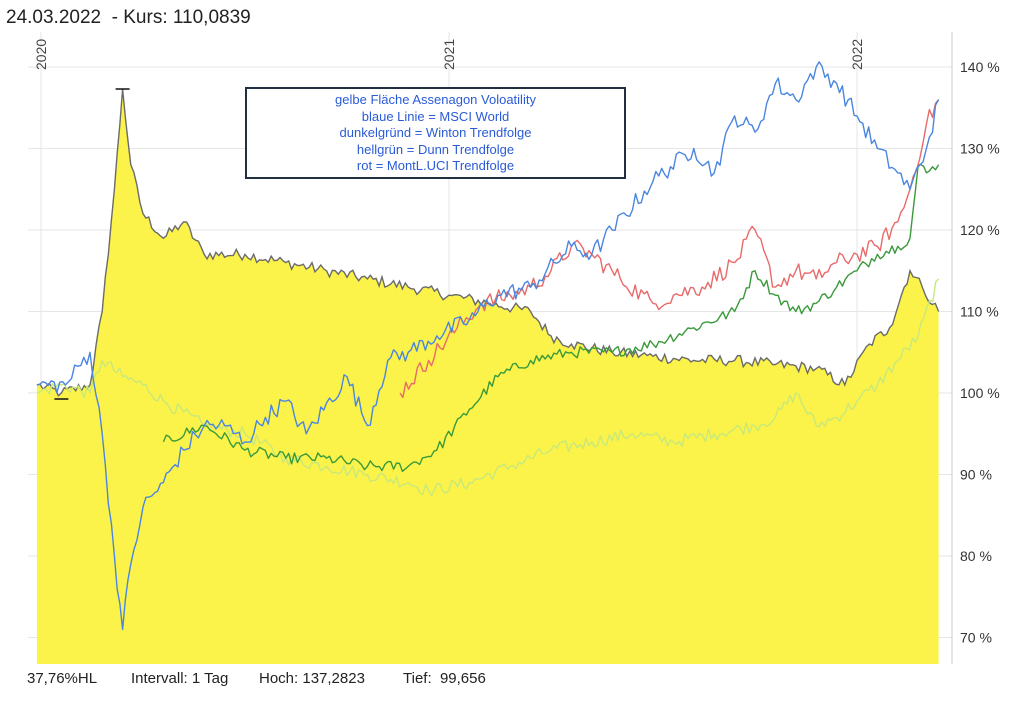  I want to click on legend-entry: dunkelgründ = Winton Trendfolge, so click(435, 132).